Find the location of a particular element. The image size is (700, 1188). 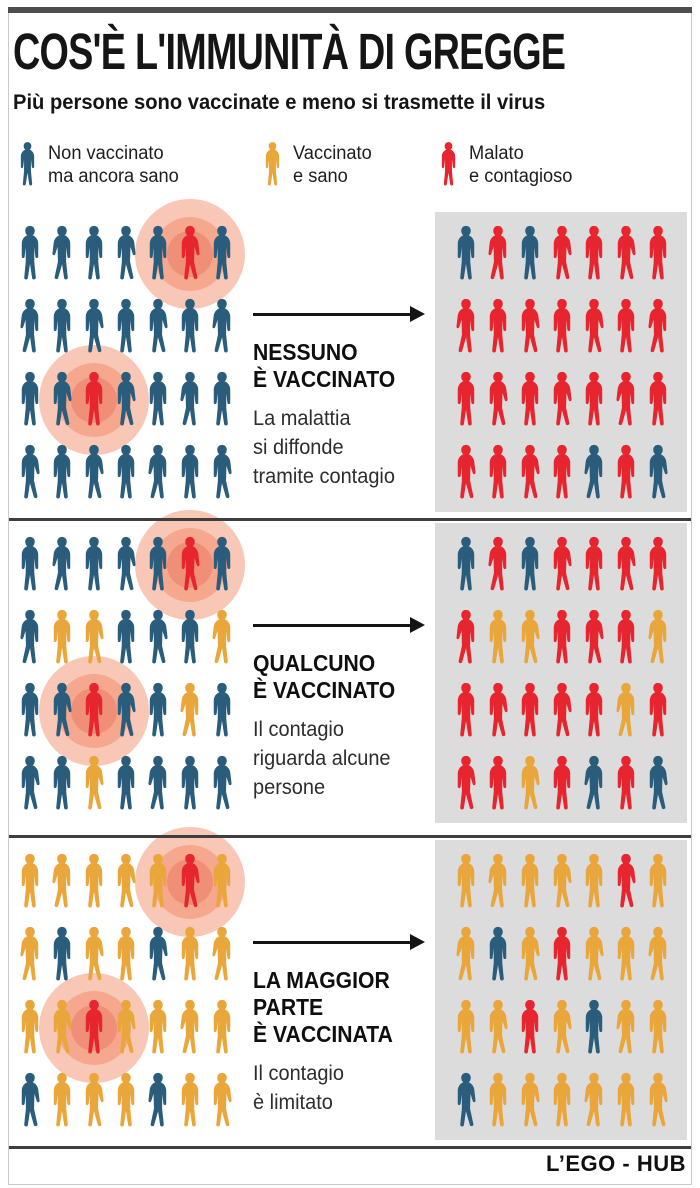

legend-item-unvaccinated: Non vaccinato ma ancora sano is located at coordinates (100, 164).